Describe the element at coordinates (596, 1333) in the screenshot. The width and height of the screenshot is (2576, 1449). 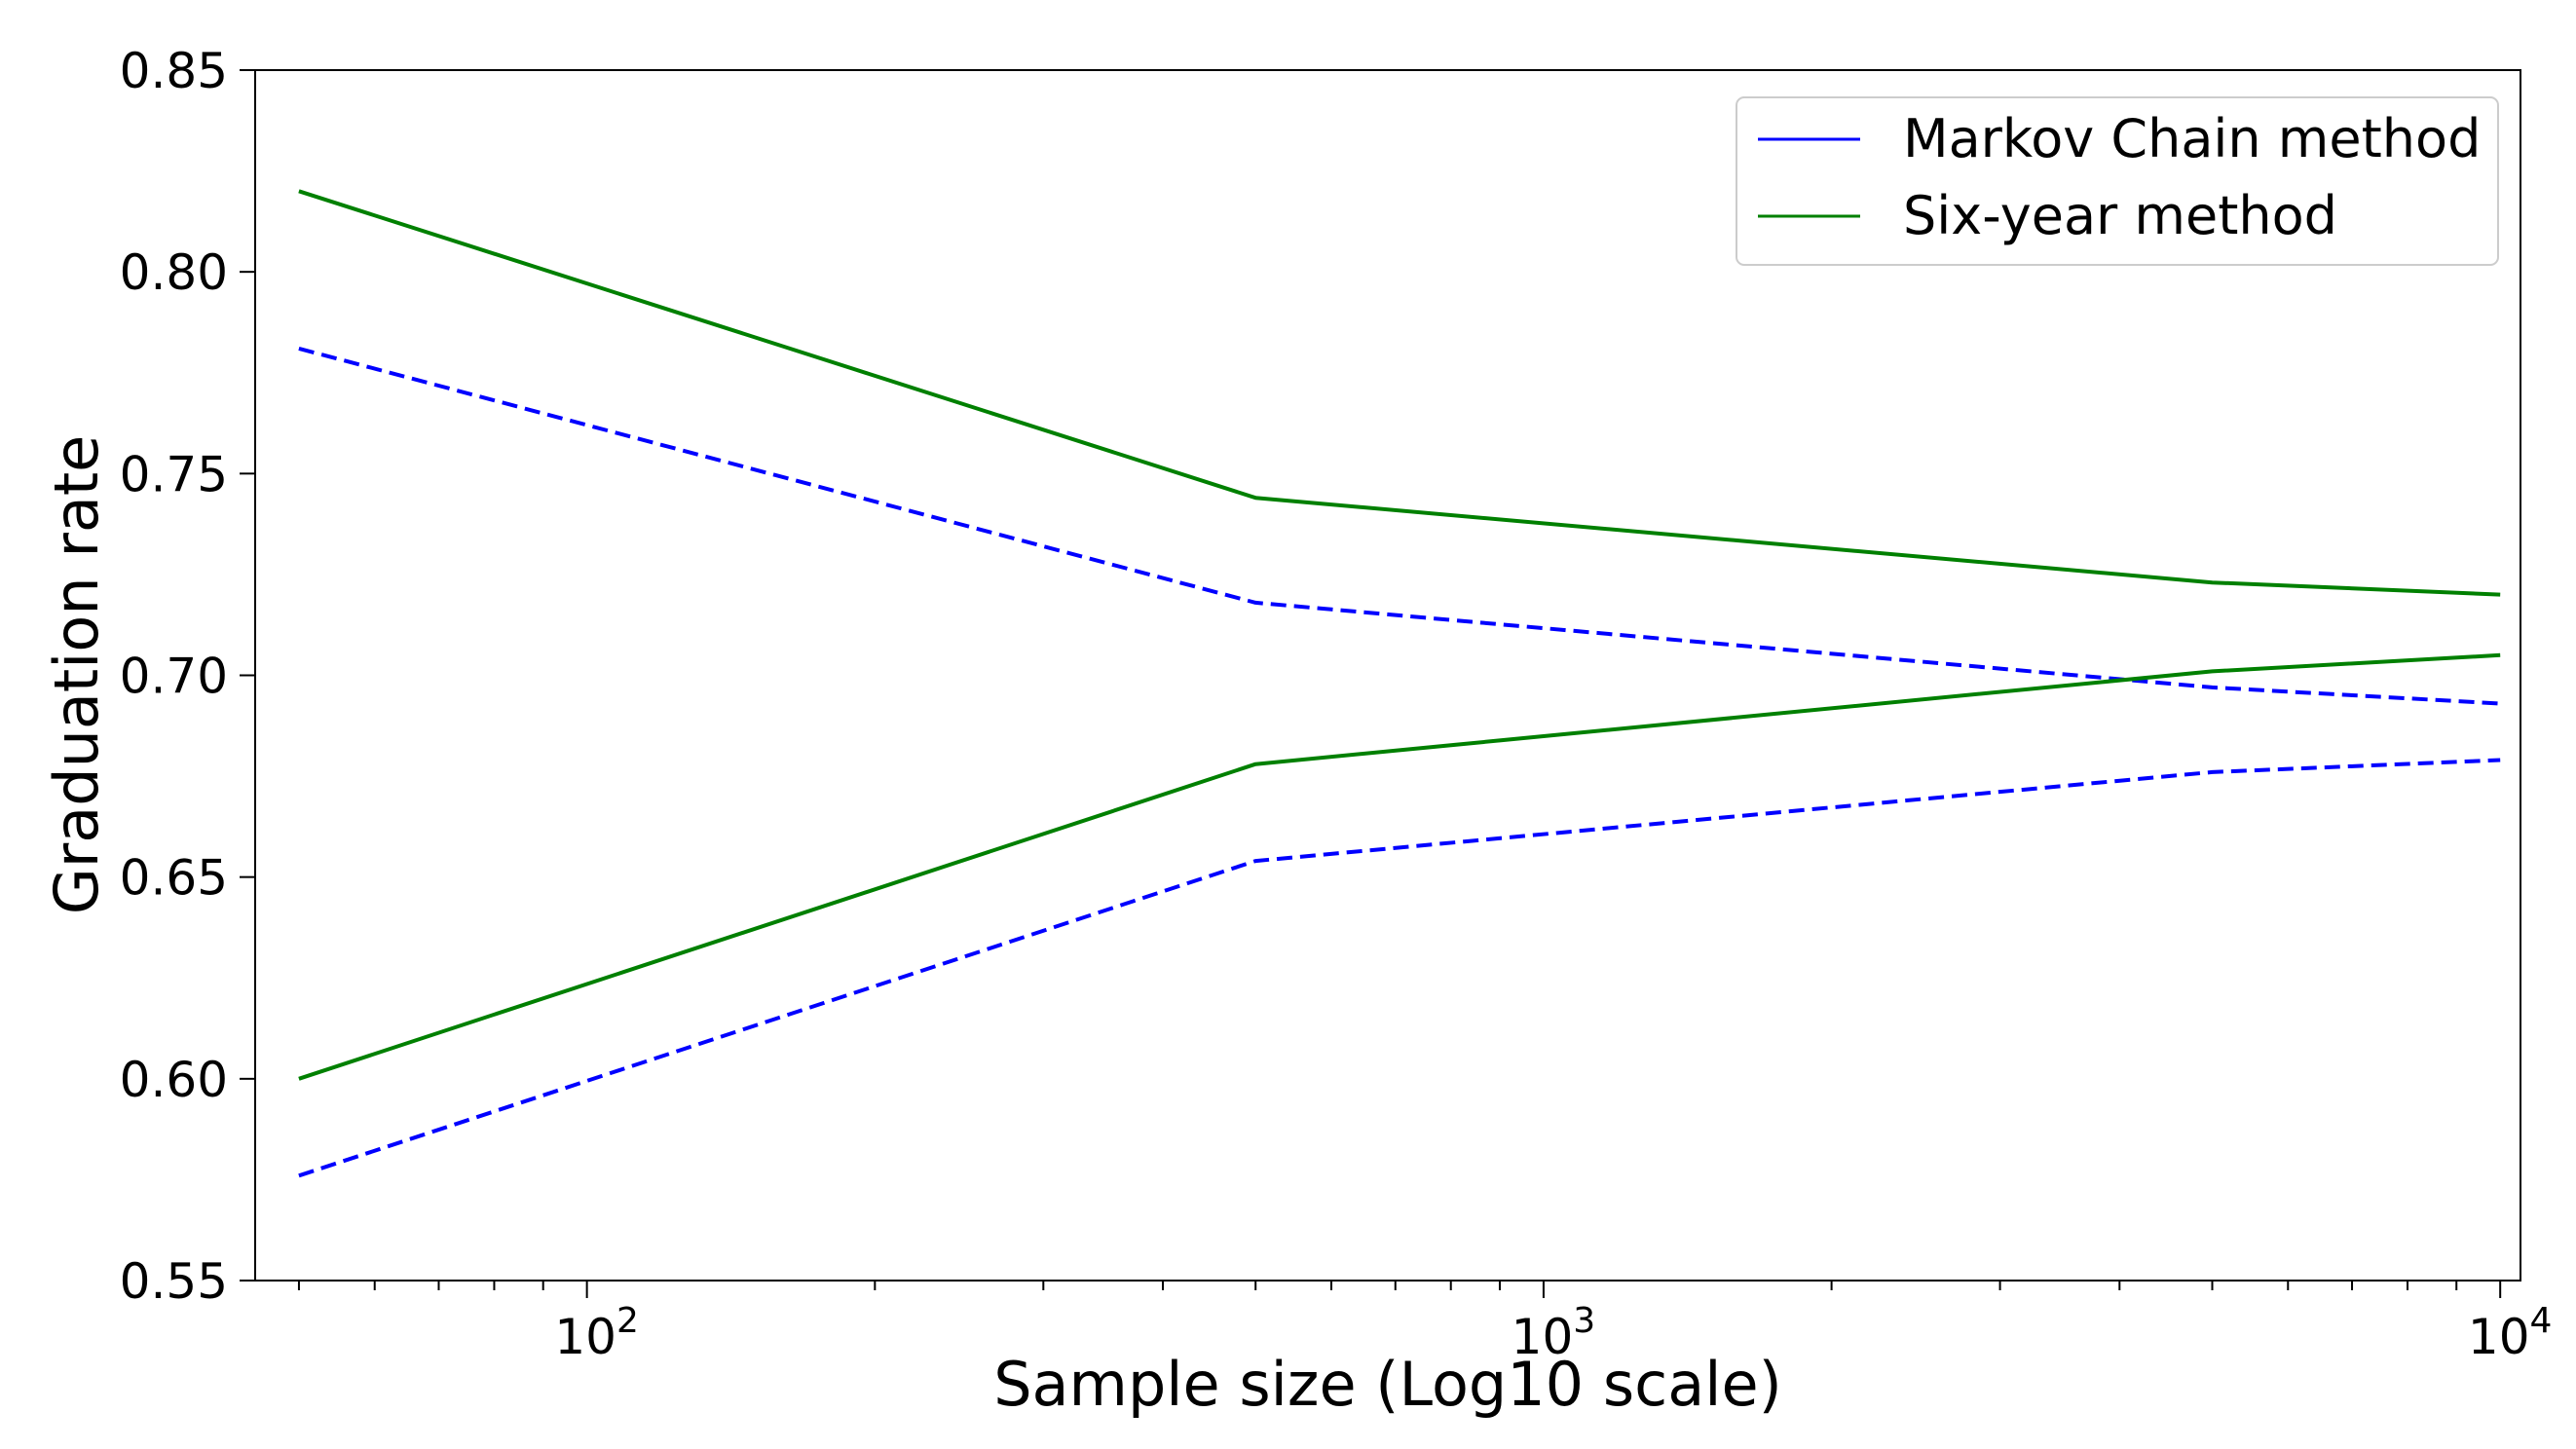
I see `x-tick-label: 10²` at that location.